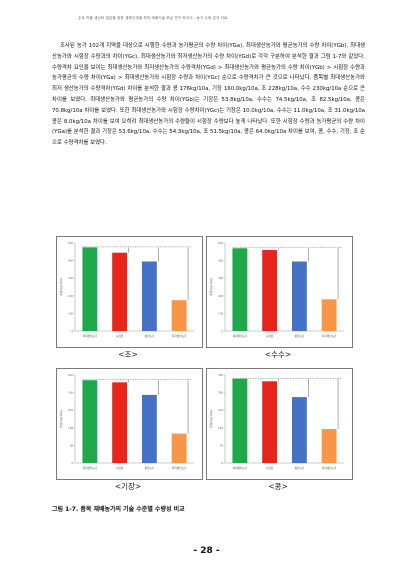 The height and width of the screenshot is (584, 413). Describe the element at coordinates (220, 393) in the screenshot. I see `y-tick-label: 280` at that location.